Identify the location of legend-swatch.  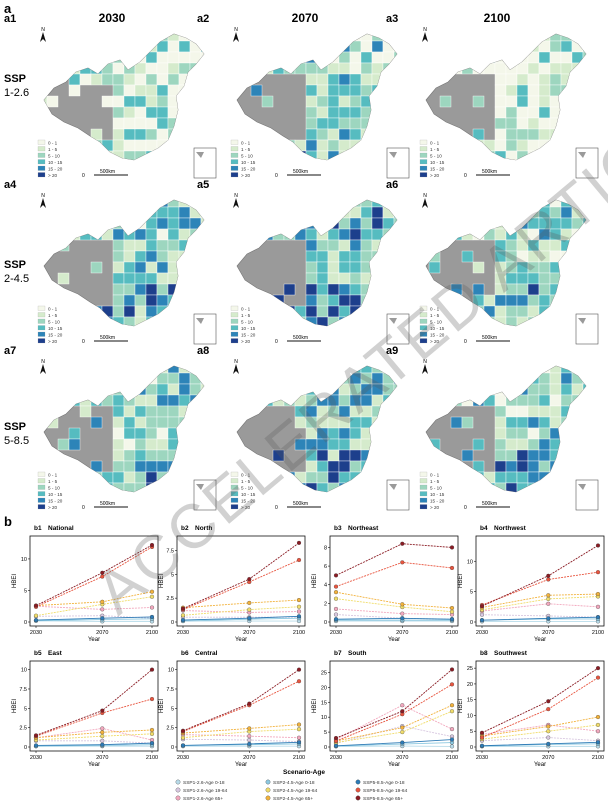
(178, 790).